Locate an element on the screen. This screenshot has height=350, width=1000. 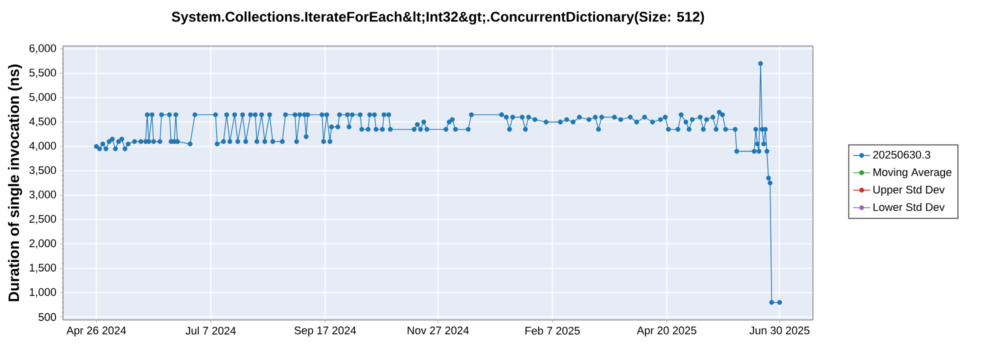
y-tick-label: 5,500 is located at coordinates (42, 73).